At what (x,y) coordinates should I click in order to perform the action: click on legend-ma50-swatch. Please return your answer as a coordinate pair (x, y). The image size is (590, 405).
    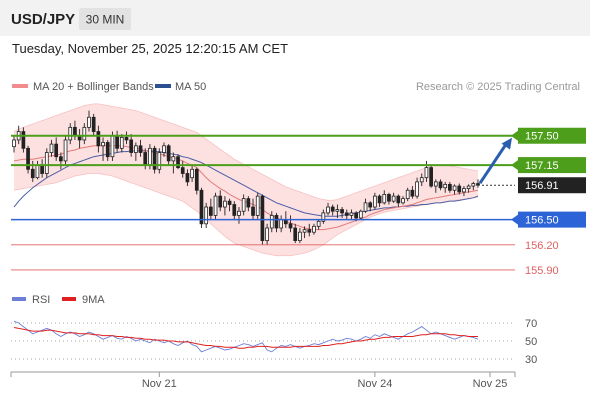
    Looking at the image, I should click on (163, 86).